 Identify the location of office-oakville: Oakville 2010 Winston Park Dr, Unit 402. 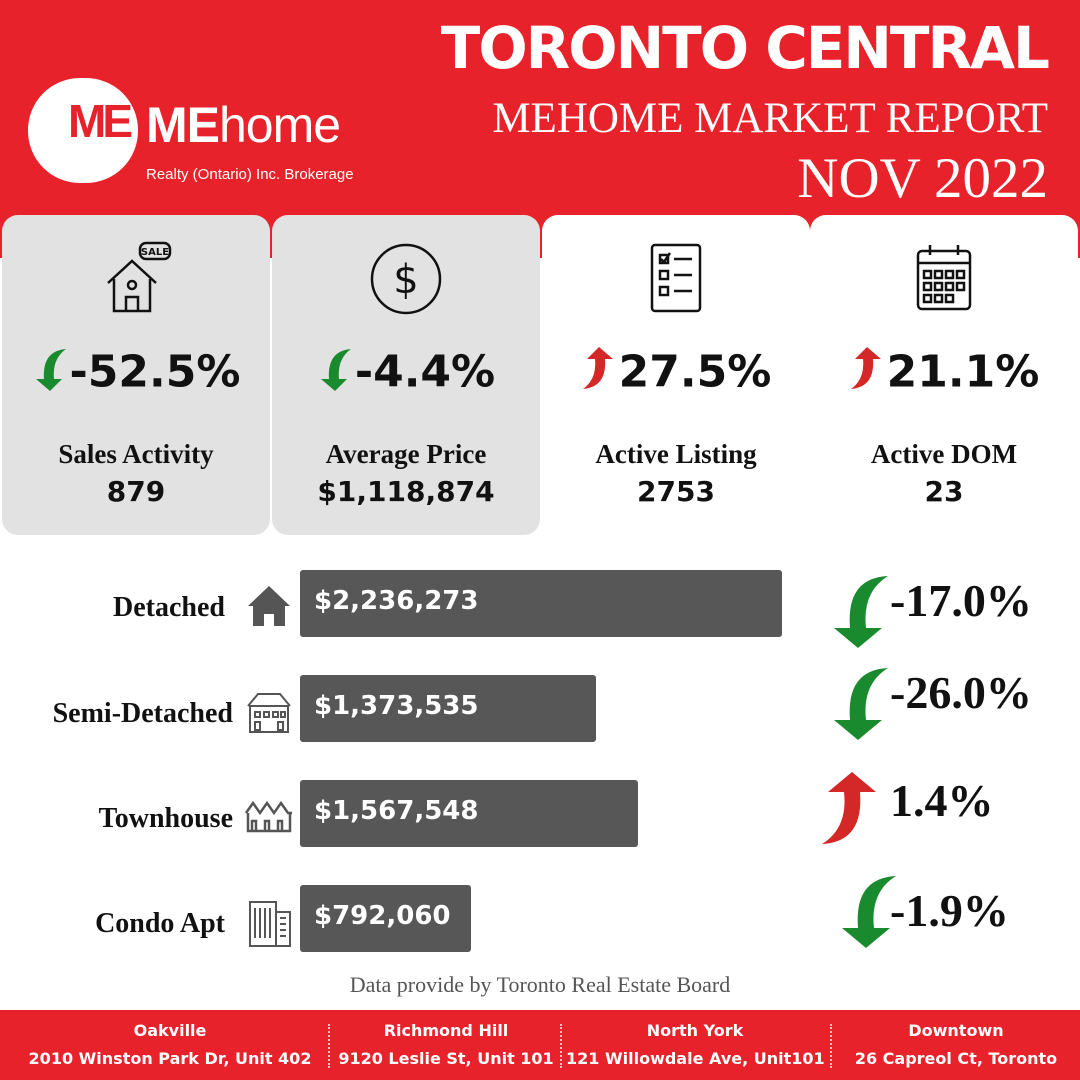
(170, 1046).